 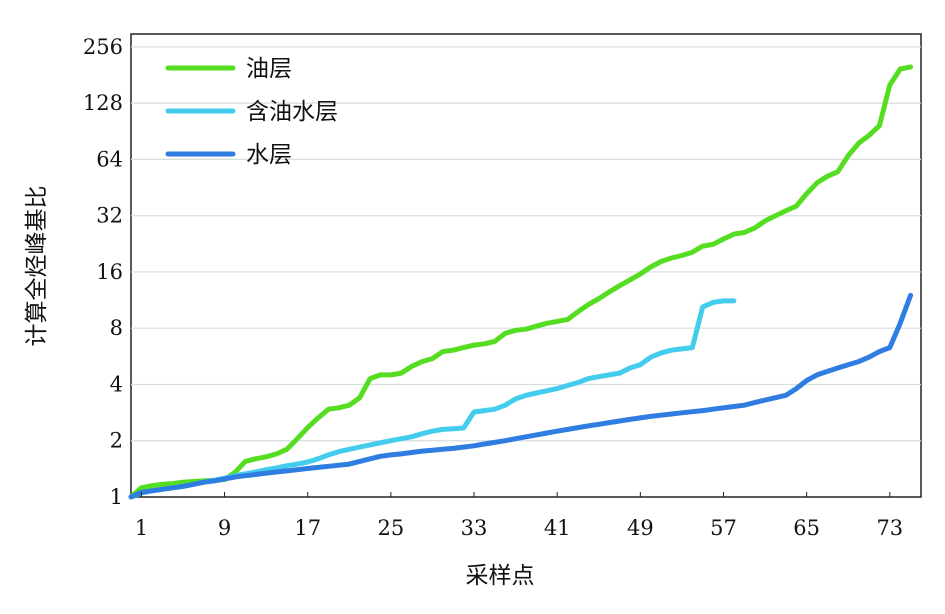 What do you see at coordinates (269, 155) in the screenshot?
I see `legend-label-2: 水层` at bounding box center [269, 155].